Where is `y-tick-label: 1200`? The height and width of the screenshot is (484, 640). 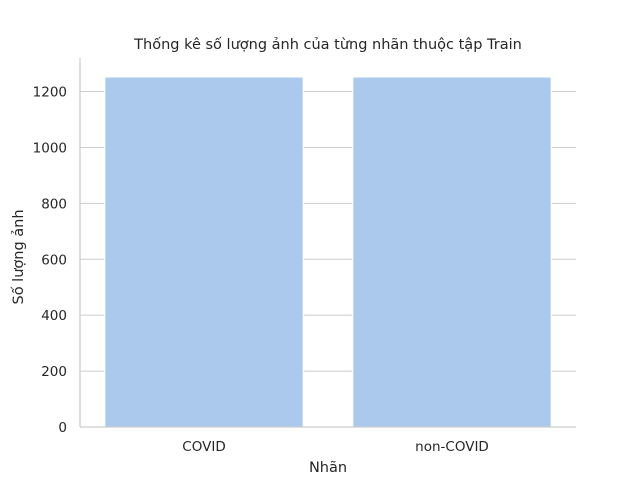
y-tick-label: 1200 is located at coordinates (50, 93).